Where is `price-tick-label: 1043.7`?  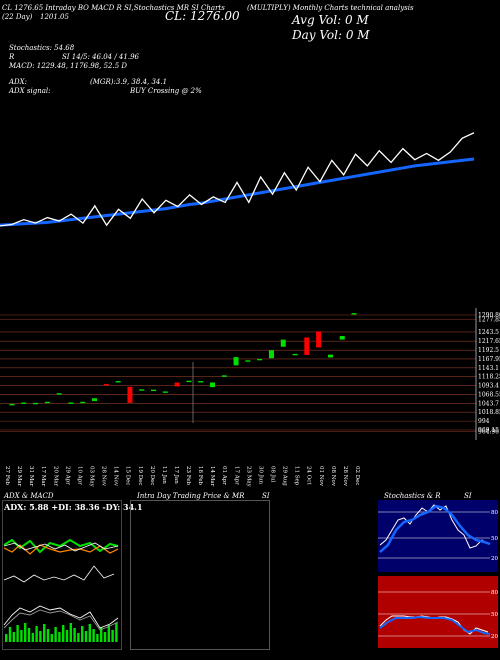 price-tick-label: 1043.7 is located at coordinates (488, 403).